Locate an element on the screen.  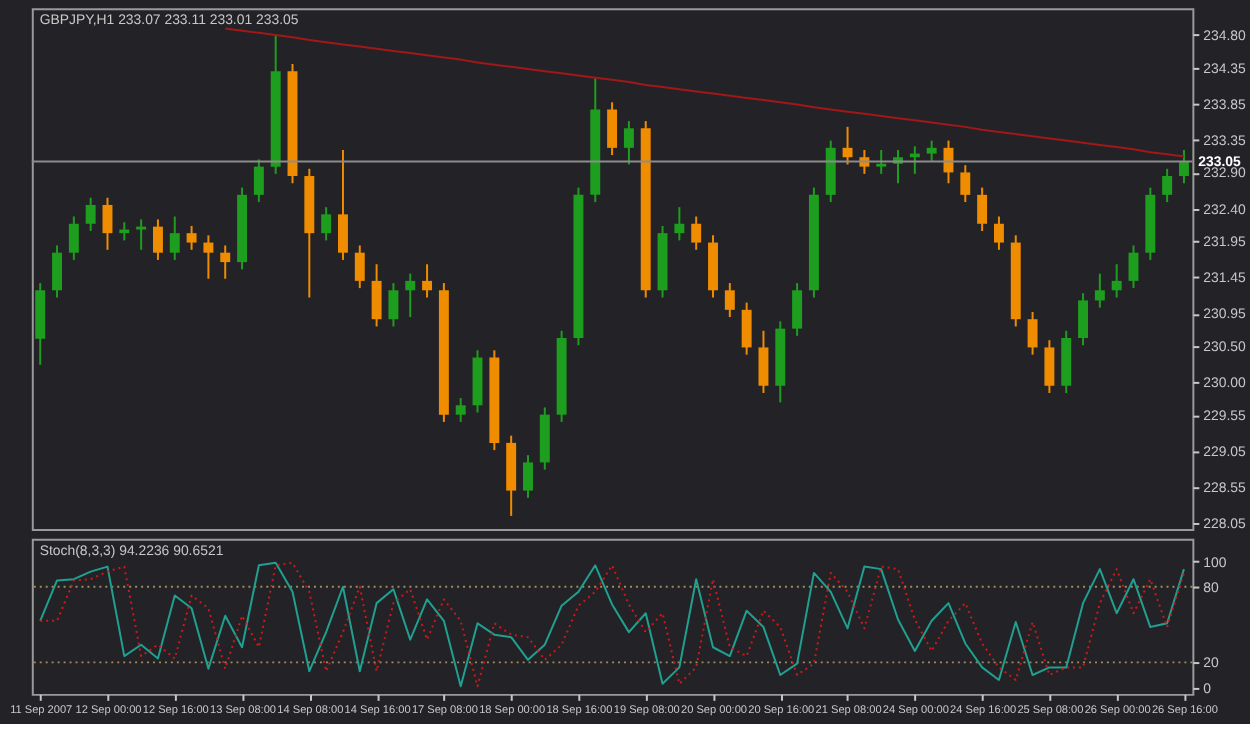
line-series is located at coordinates (704, 92).